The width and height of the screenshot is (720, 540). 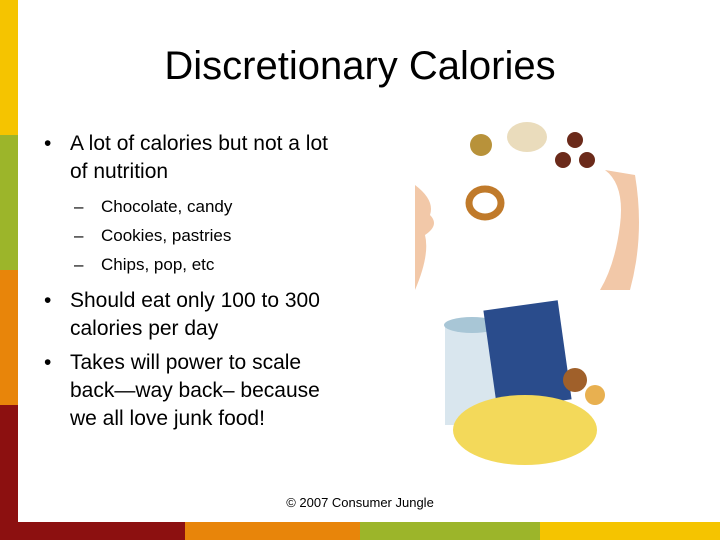 I want to click on sub-bullet: Cookies, pastries, so click(x=194, y=235).